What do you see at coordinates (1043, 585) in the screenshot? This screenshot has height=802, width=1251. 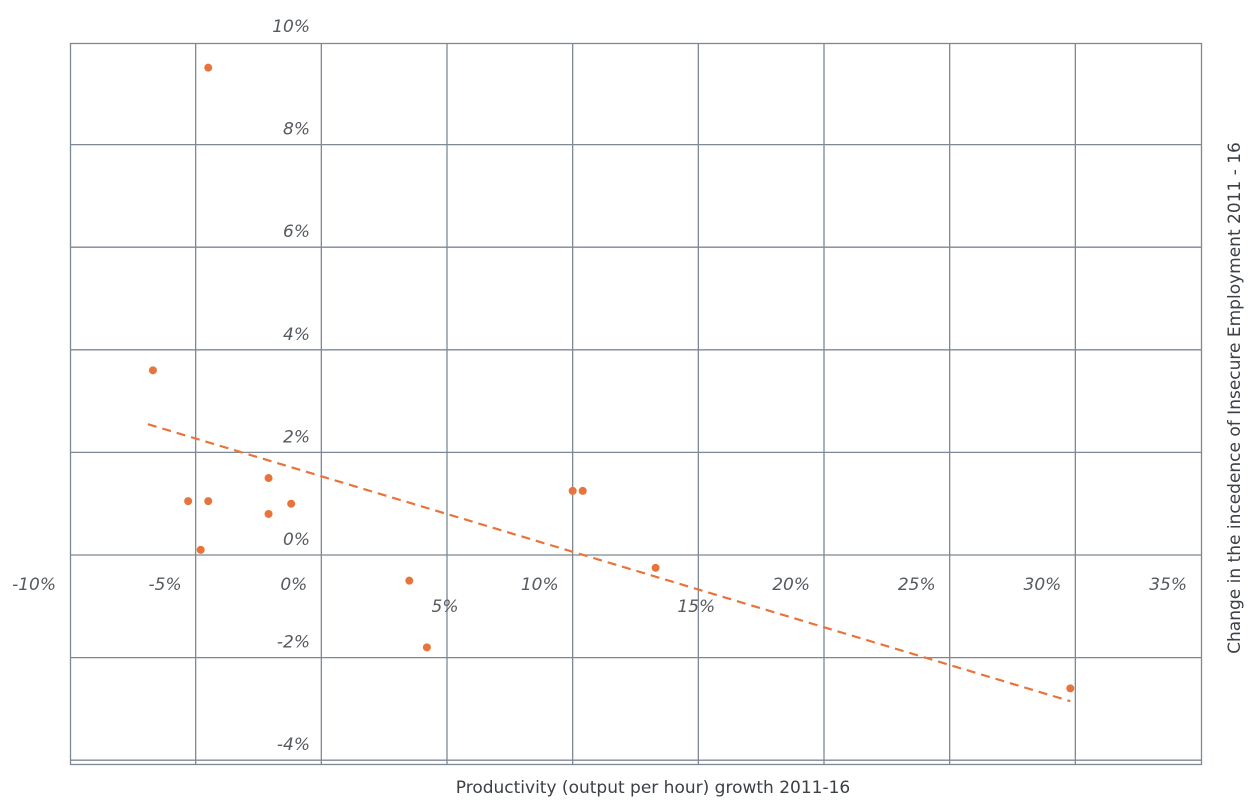 I see `x-tick-label: 30%` at bounding box center [1043, 585].